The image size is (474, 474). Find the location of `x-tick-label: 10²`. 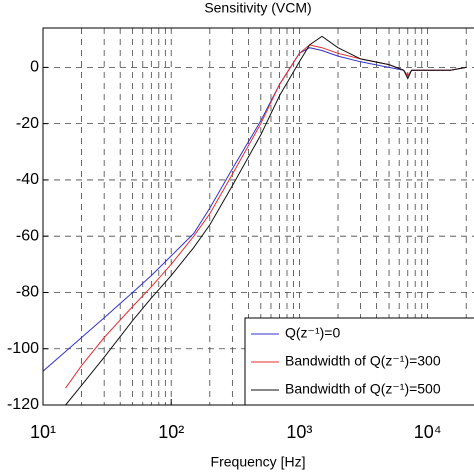

x-tick-label: 10² is located at coordinates (171, 432).